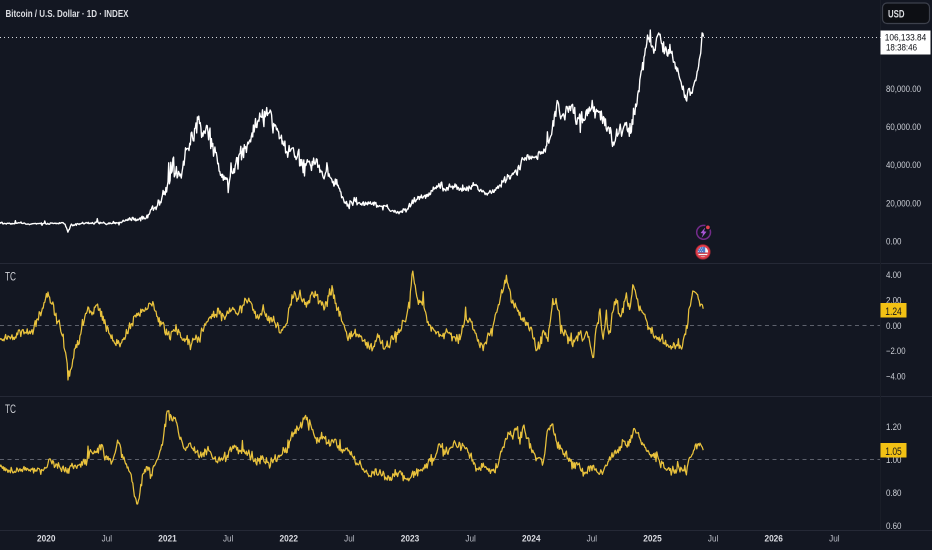 This screenshot has width=932, height=550. Describe the element at coordinates (167, 539) in the screenshot. I see `svg-text: 2021` at that location.